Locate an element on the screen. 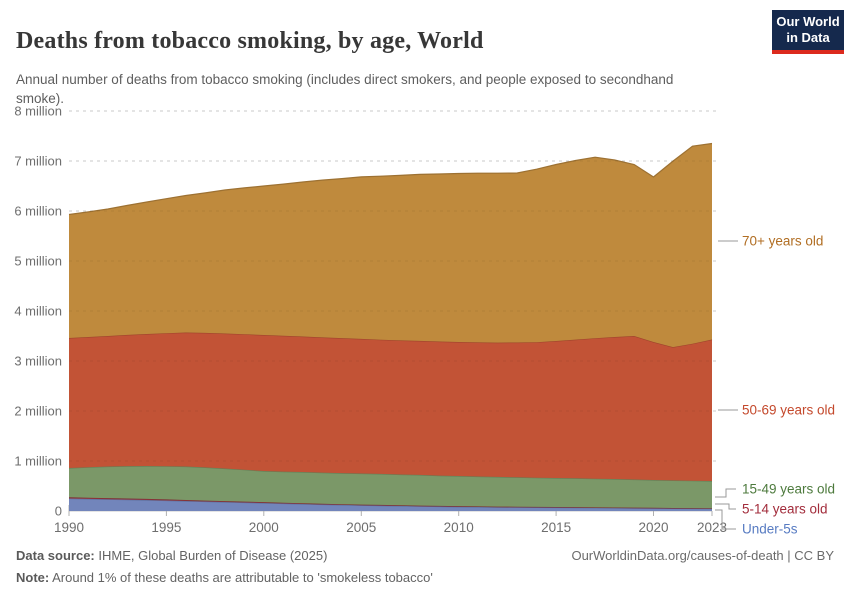  owid-logo: Our World in Data is located at coordinates (808, 32).